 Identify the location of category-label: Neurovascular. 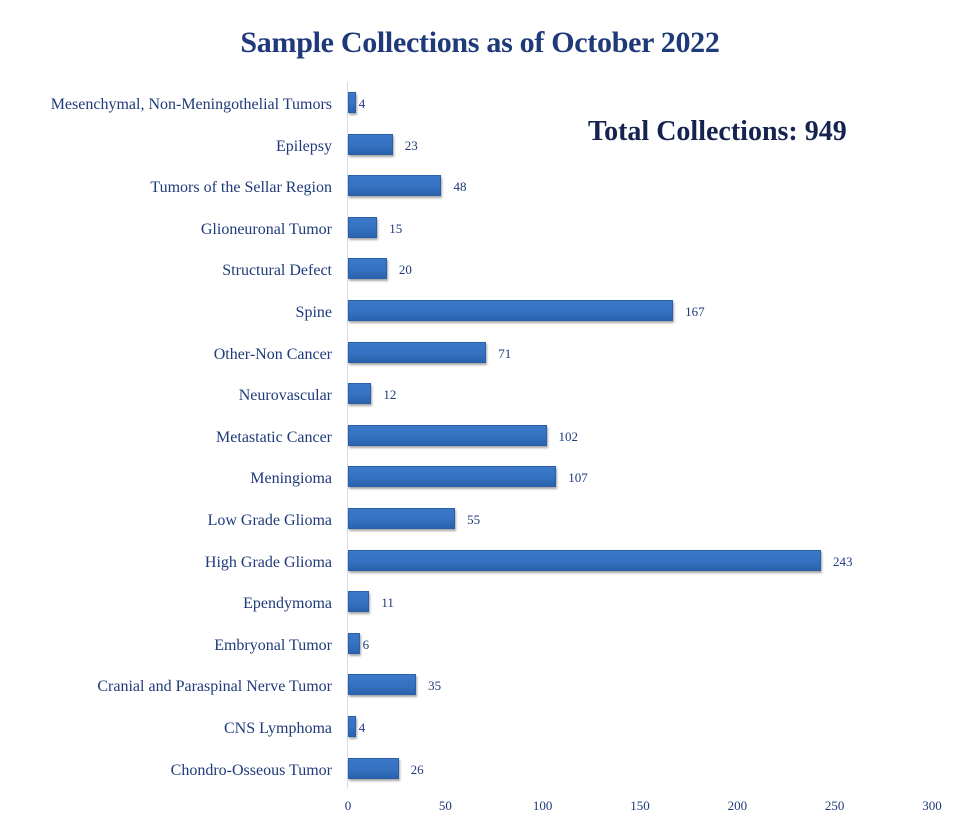
(285, 396).